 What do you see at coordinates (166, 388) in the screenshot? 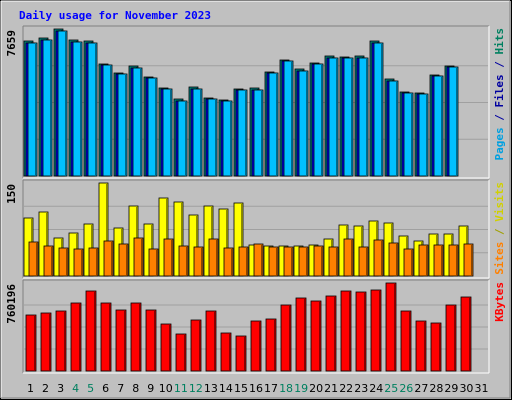
I see `day-tick-label-10: 10` at bounding box center [166, 388].